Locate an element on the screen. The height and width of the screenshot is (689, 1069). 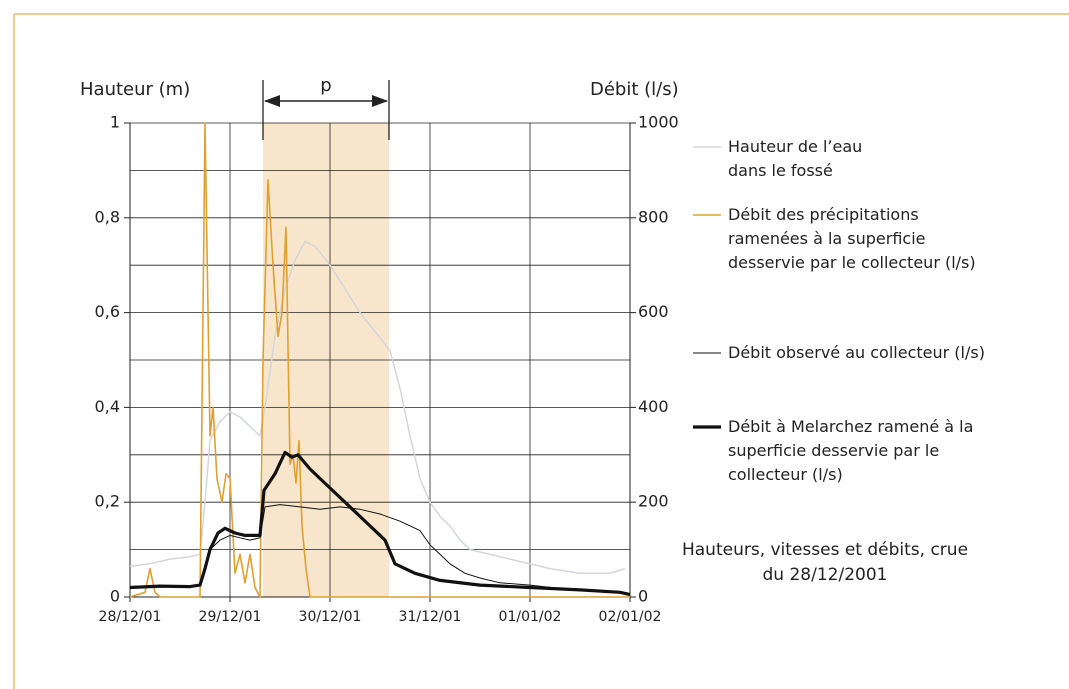
y2-axis-label: Débit (l/s) is located at coordinates (634, 89).